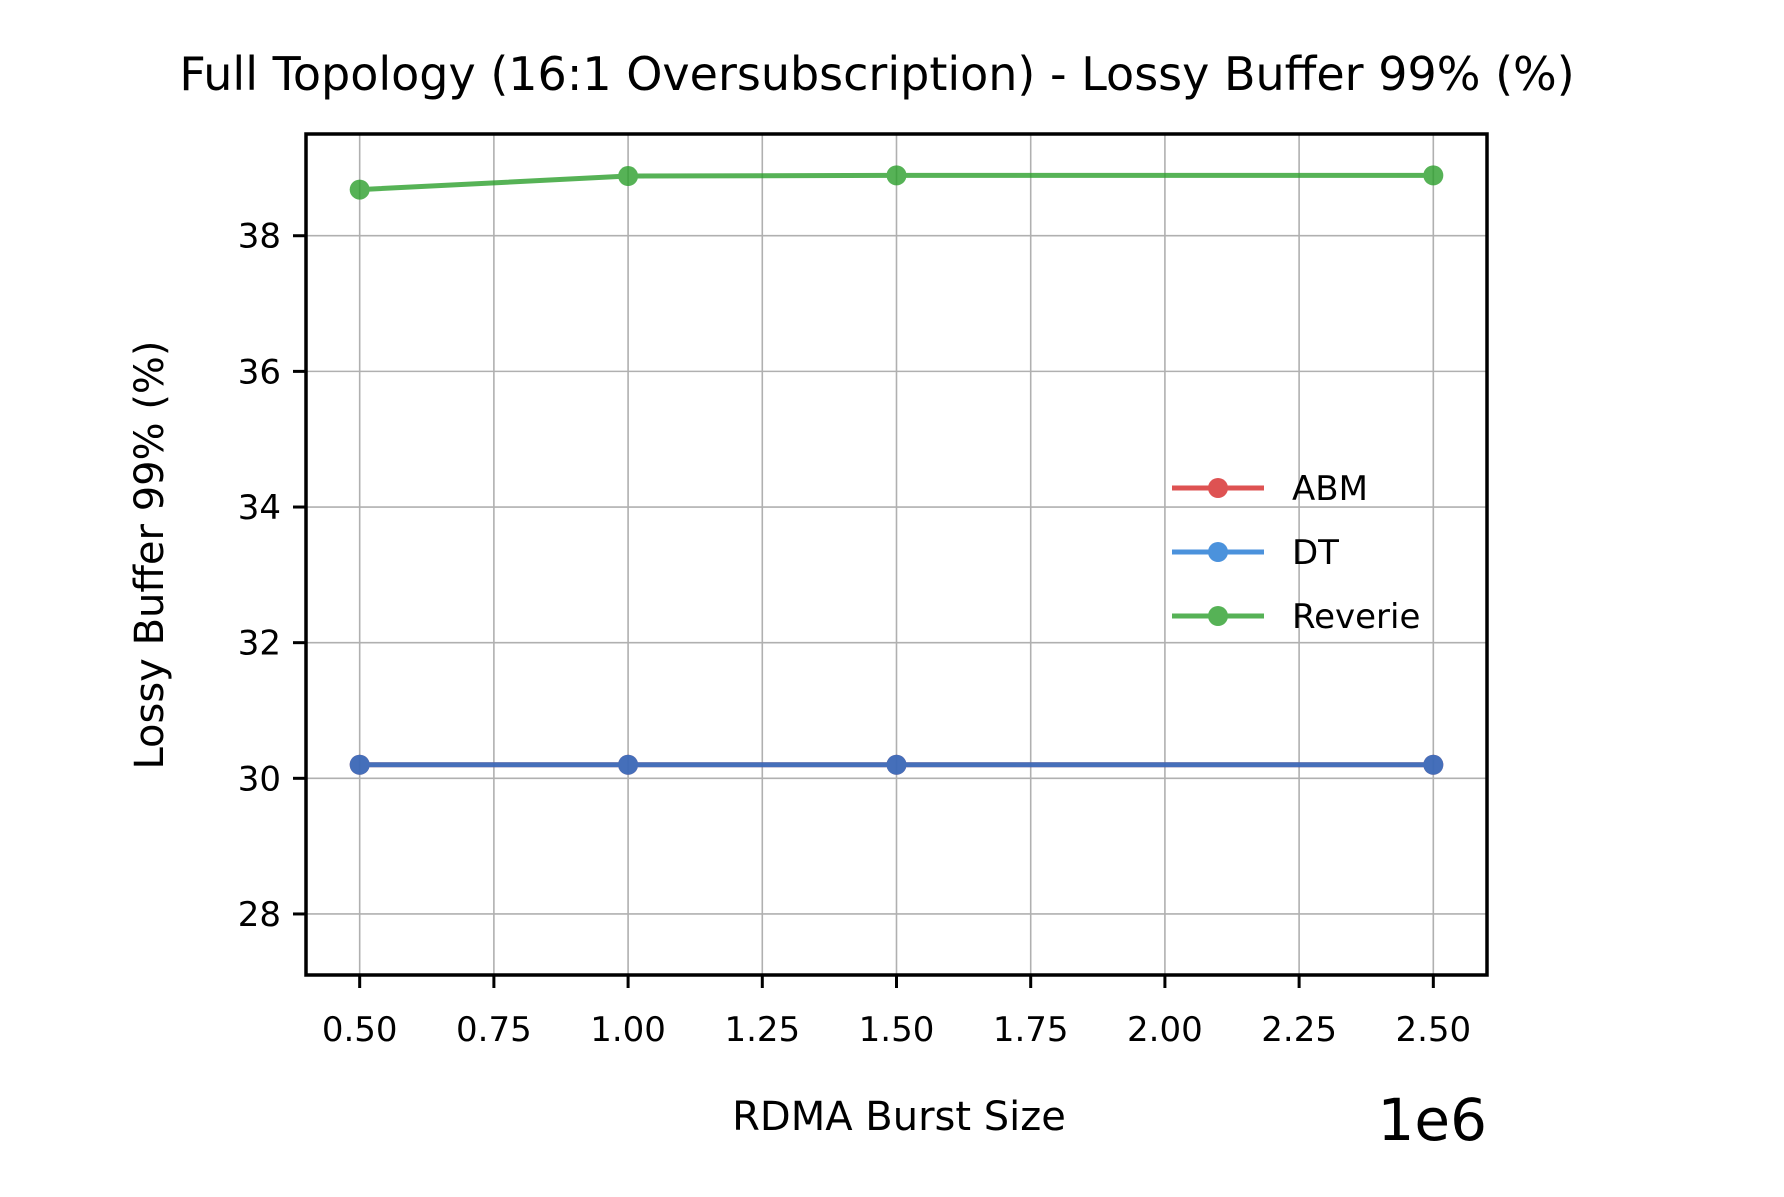  I want to click on x-tick-label: 1.25, so click(762, 1030).